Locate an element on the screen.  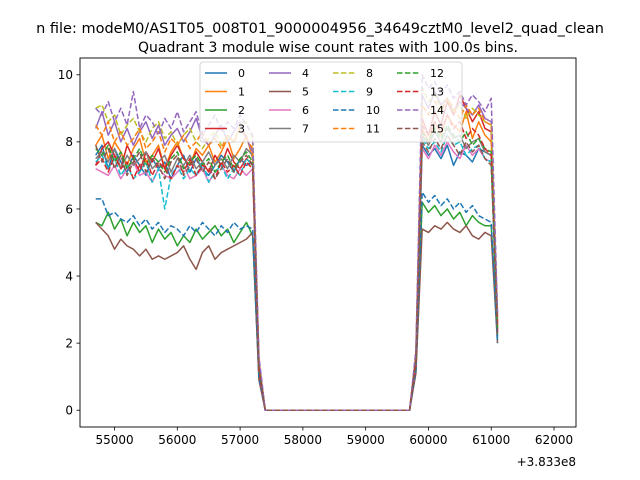
x-tick-label: 56000 is located at coordinates (177, 440).